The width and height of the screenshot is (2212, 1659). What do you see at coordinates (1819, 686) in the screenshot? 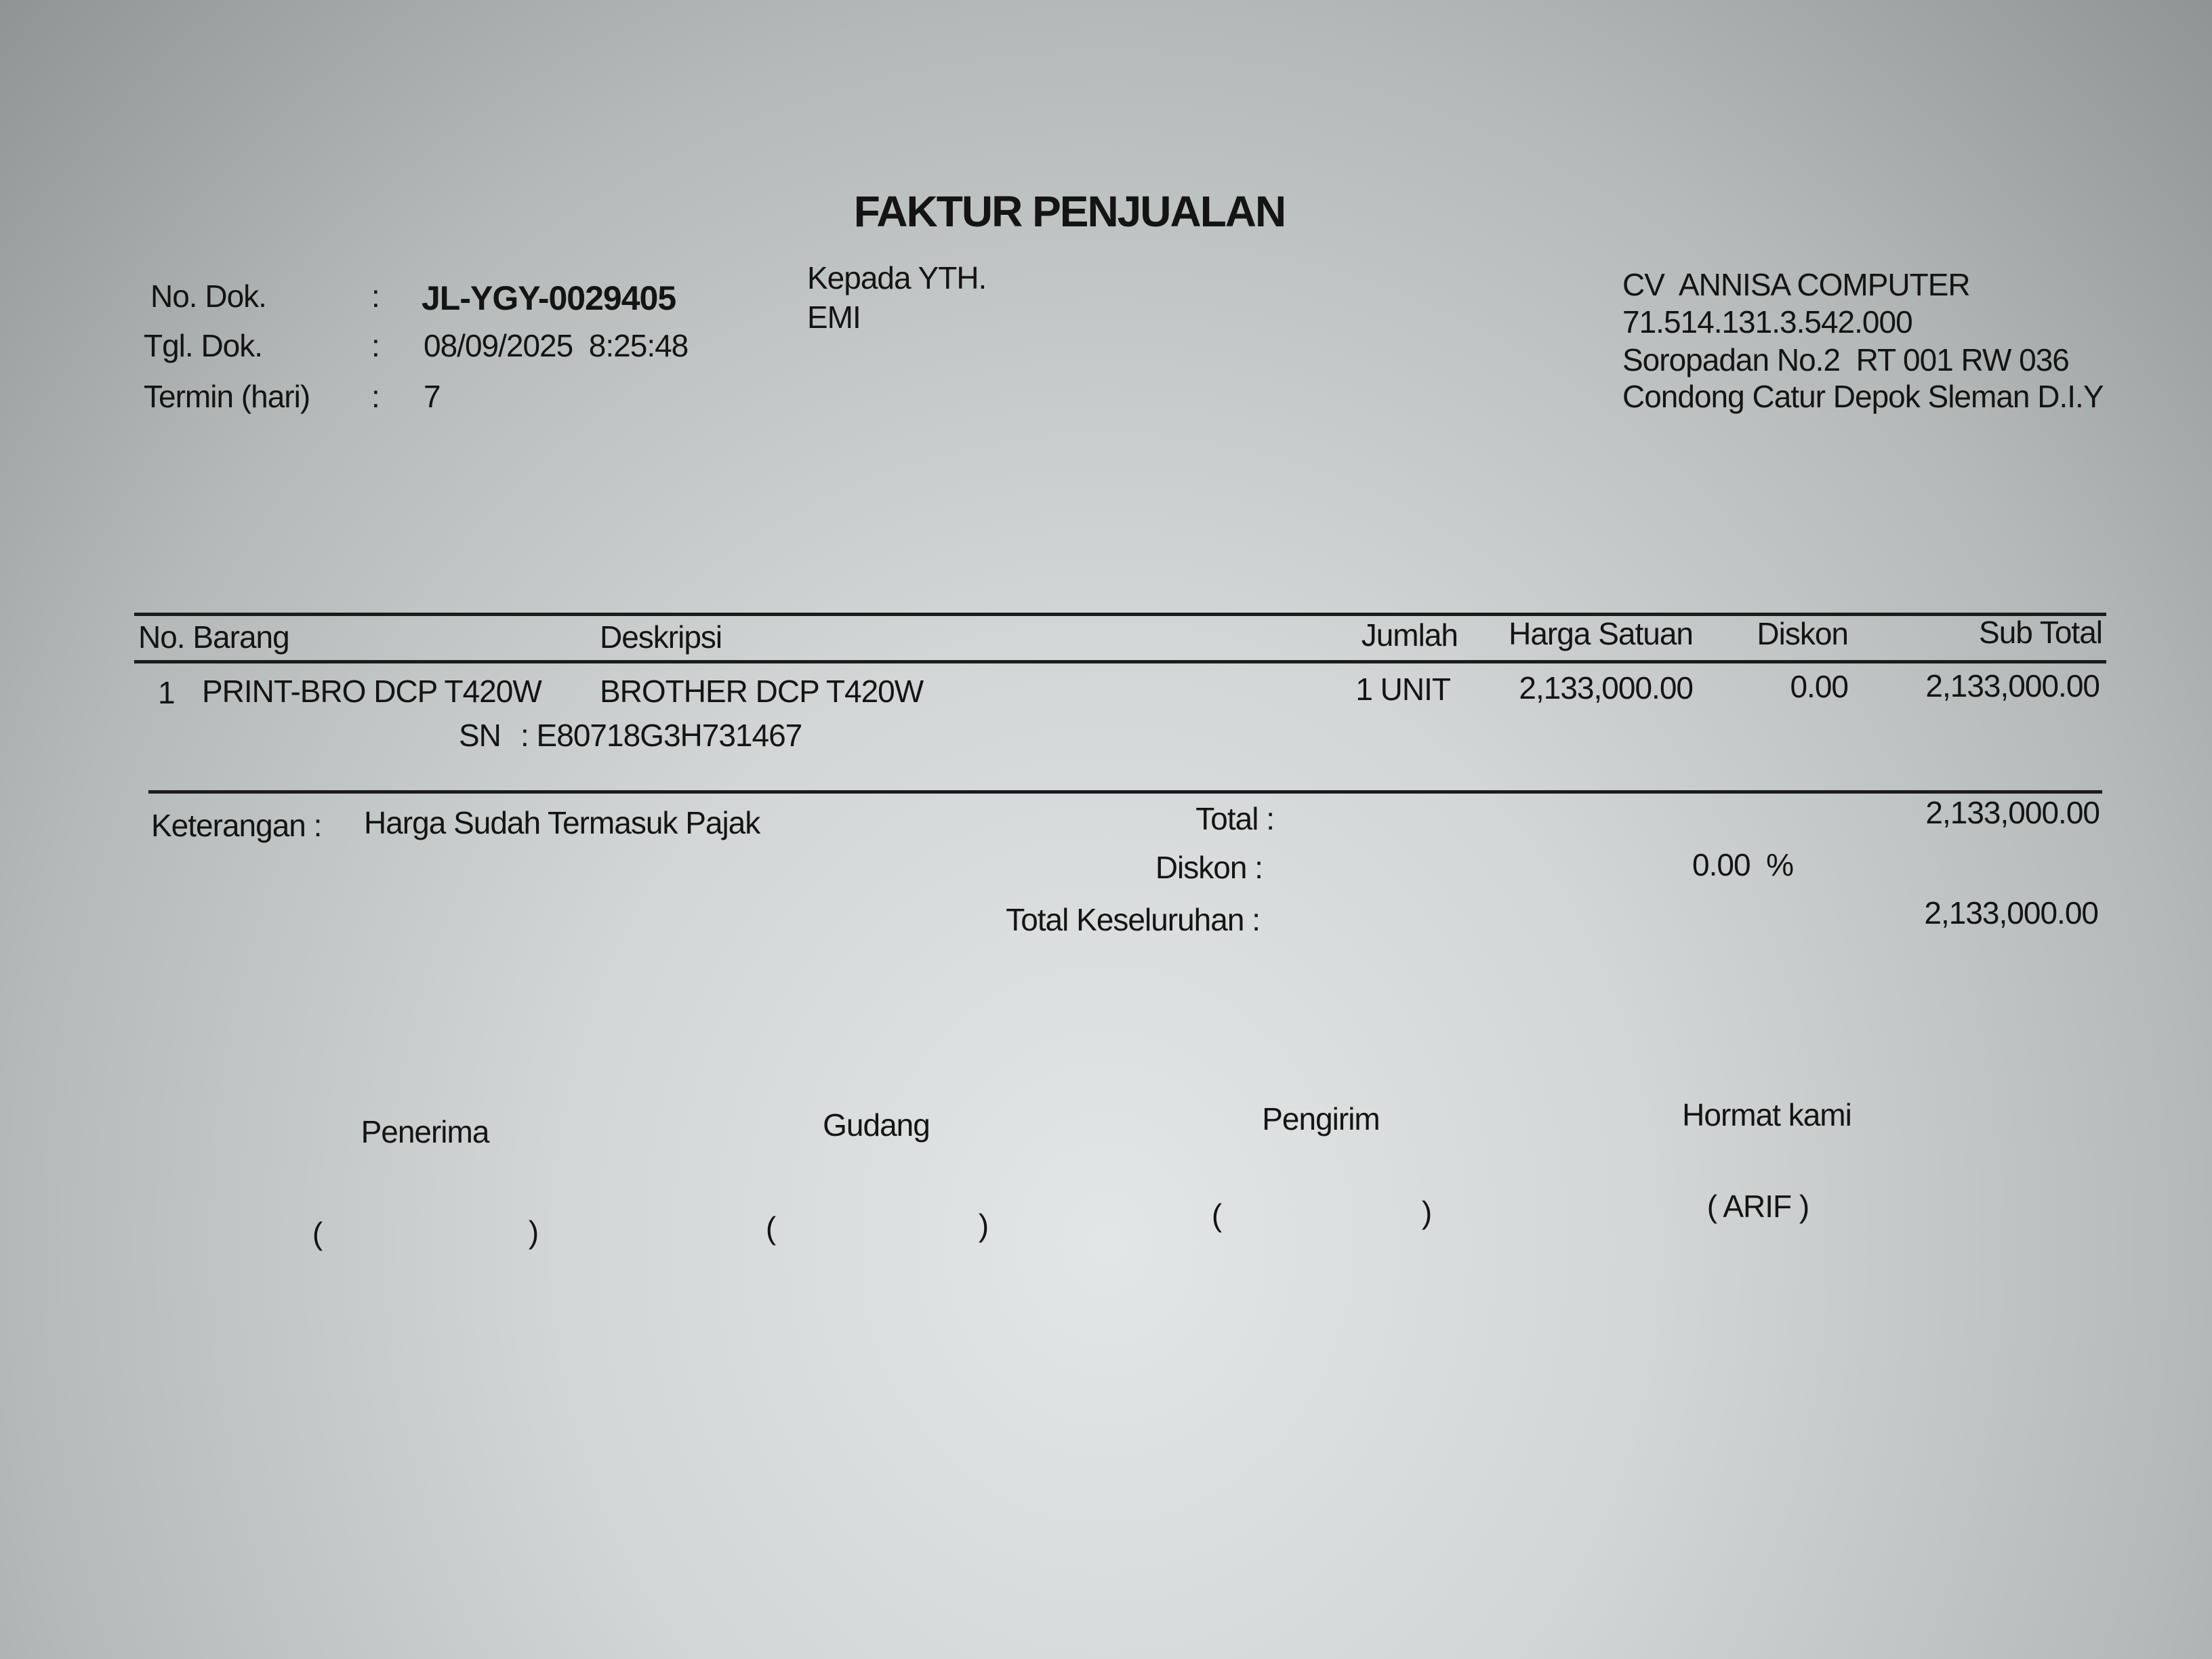
I see `item-discount: 0.00` at bounding box center [1819, 686].